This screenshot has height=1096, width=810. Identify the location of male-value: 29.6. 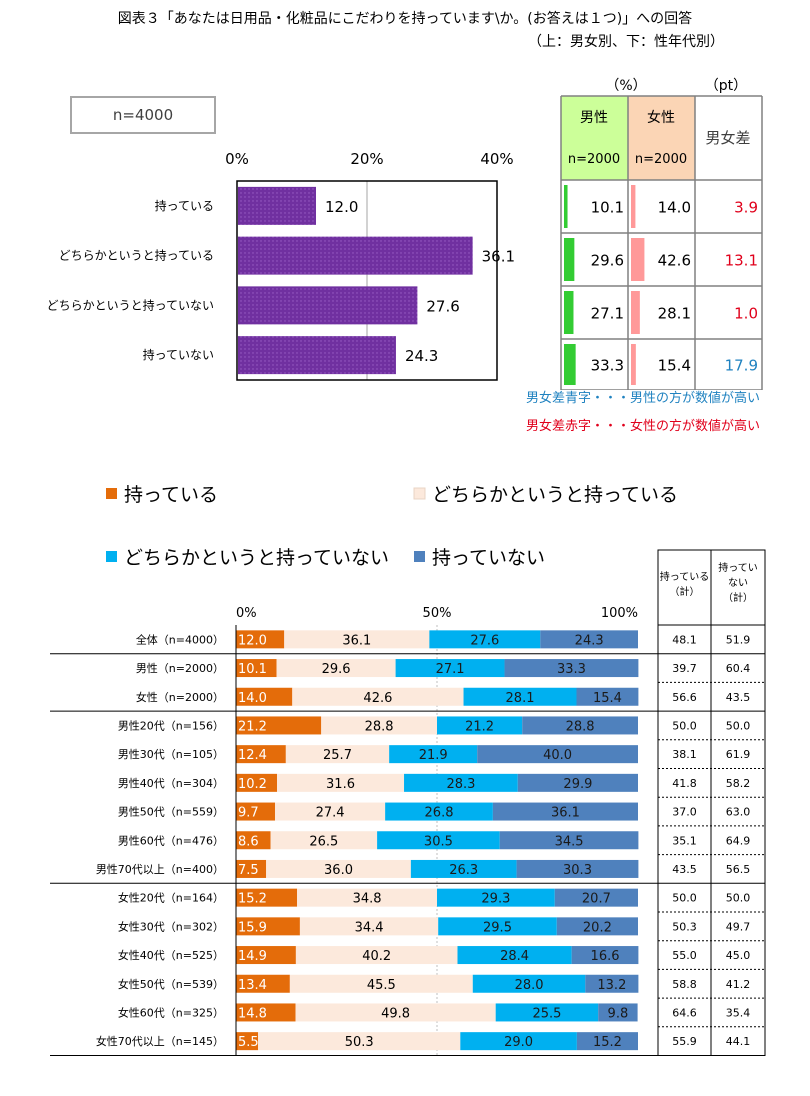
(607, 261).